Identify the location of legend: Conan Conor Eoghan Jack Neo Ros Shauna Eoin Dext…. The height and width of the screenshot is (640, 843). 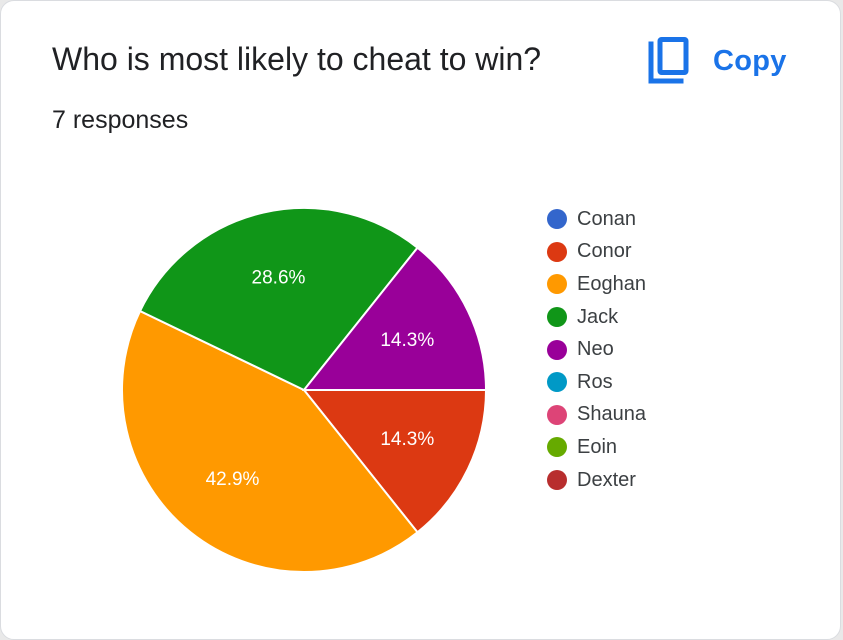
(596, 349).